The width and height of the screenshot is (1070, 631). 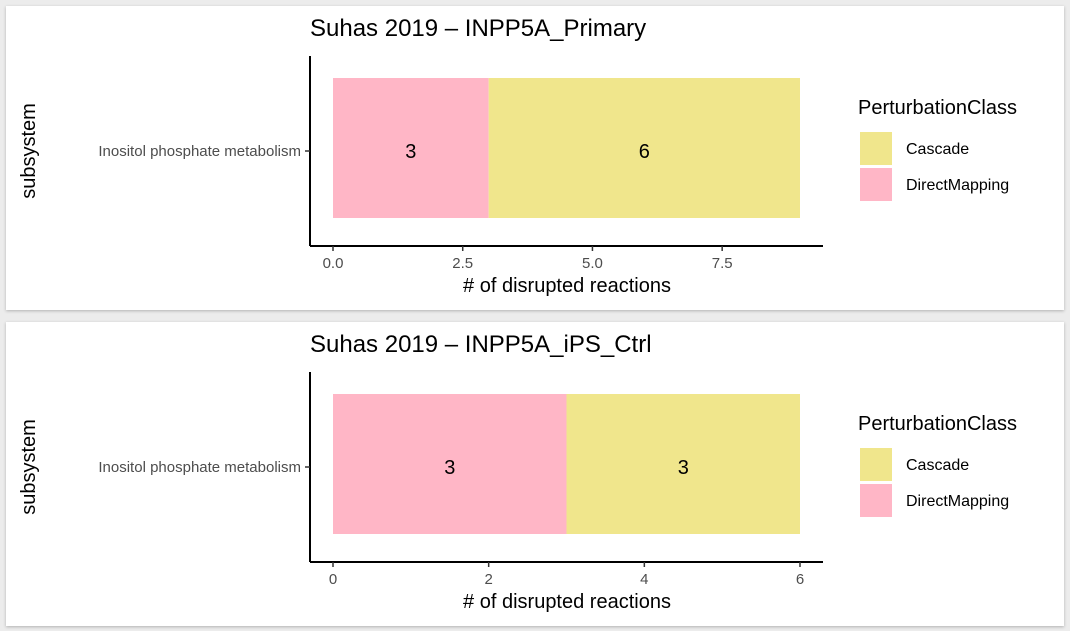 I want to click on x-tick-label: 4, so click(x=644, y=579).